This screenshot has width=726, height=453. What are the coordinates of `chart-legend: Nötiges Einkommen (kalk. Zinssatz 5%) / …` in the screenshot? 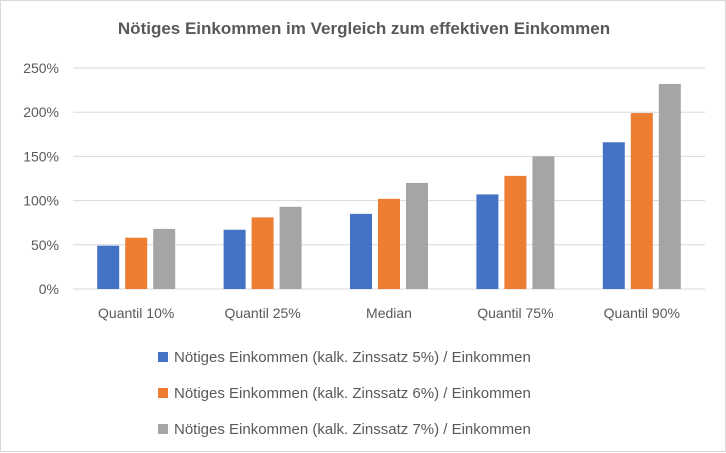 It's located at (344, 393).